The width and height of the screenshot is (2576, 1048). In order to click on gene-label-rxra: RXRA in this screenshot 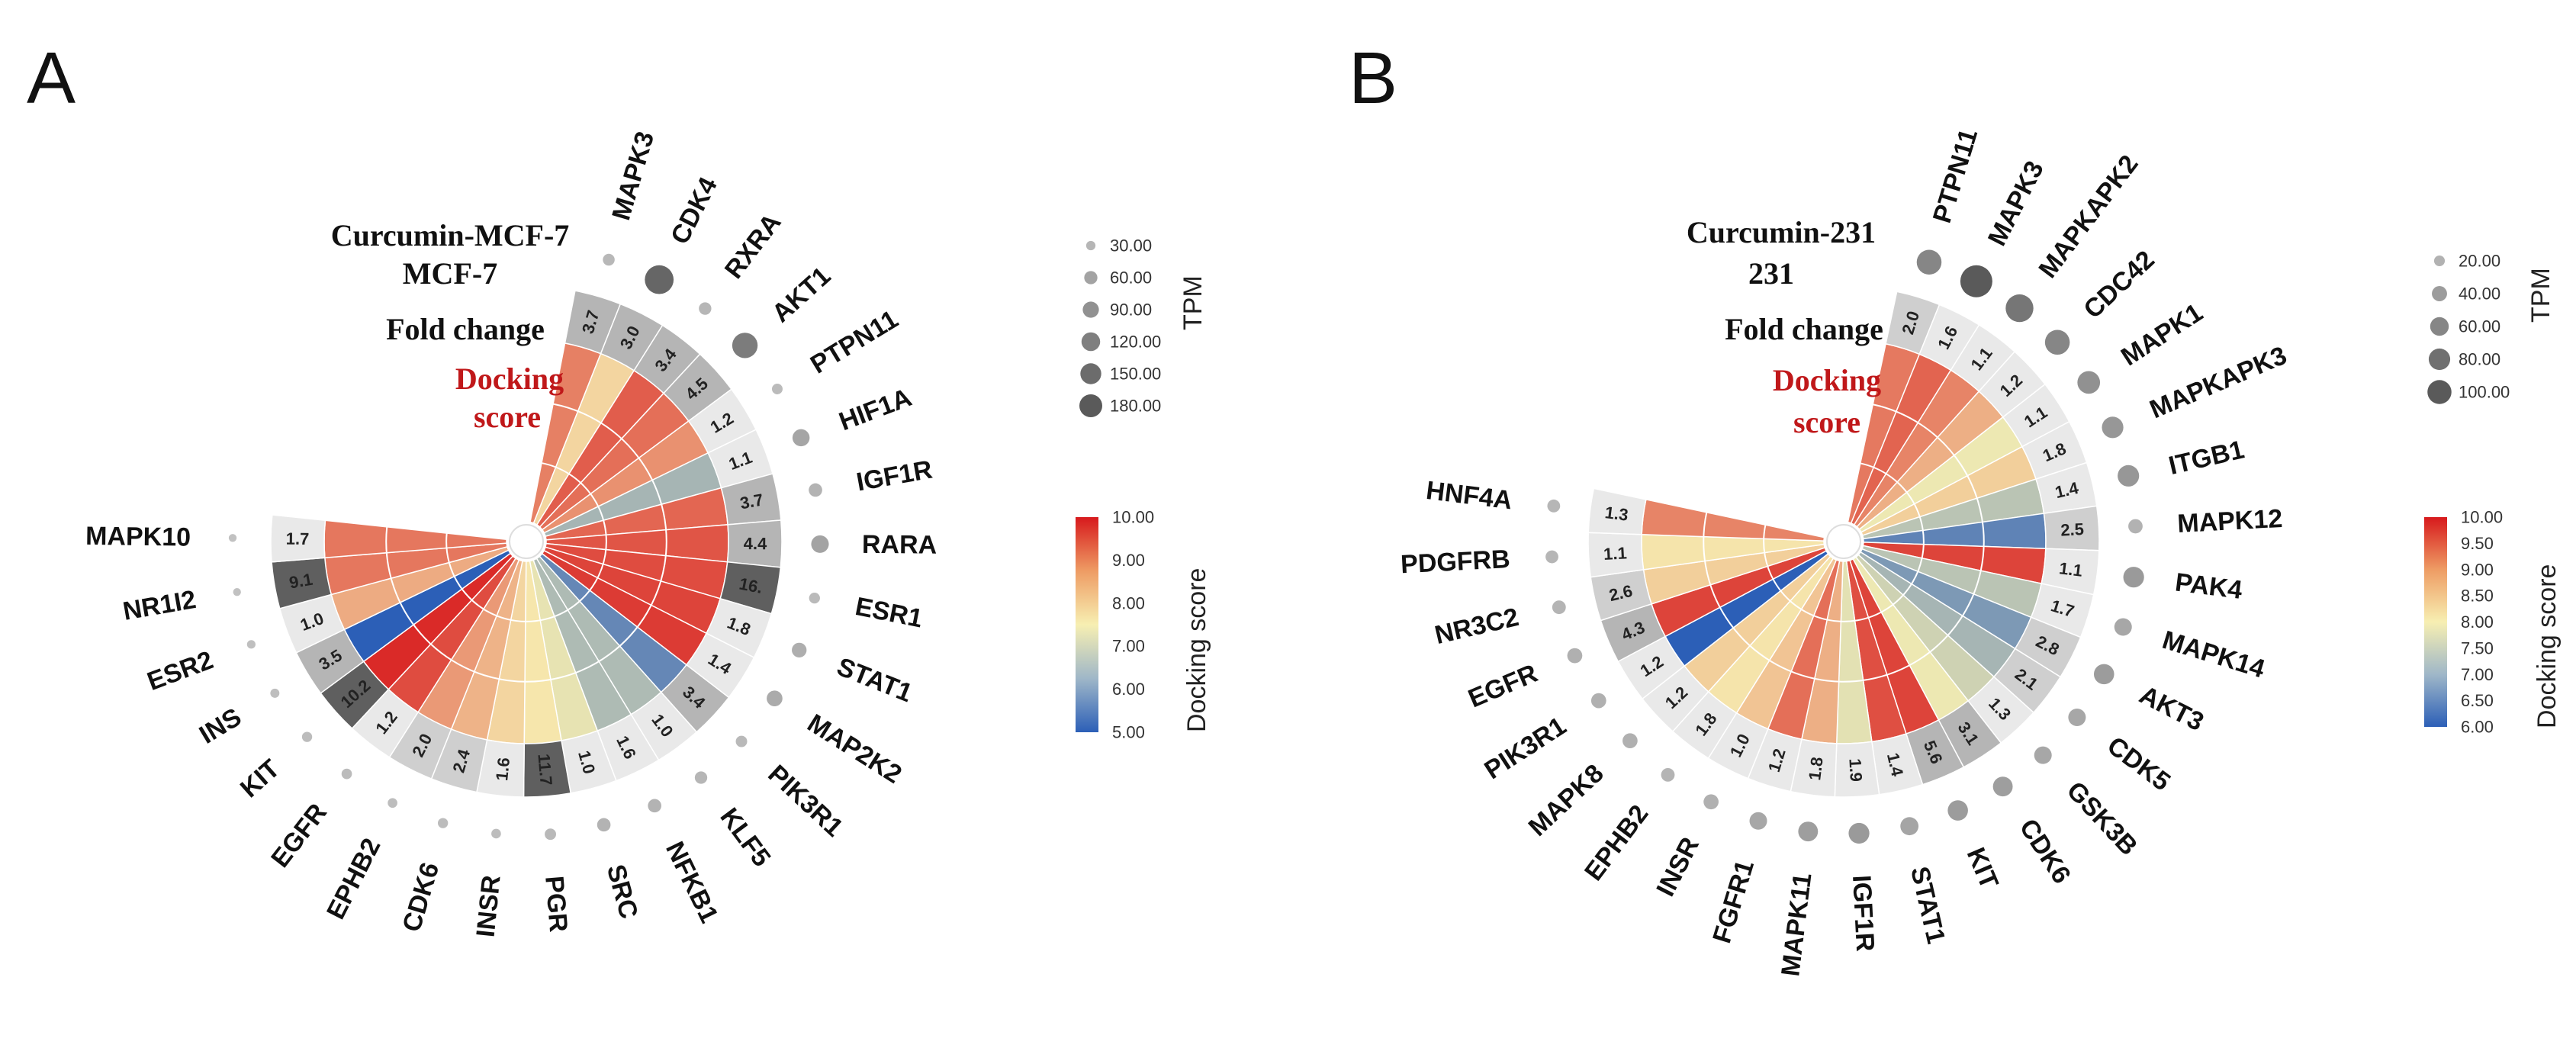, I will do `click(753, 246)`.